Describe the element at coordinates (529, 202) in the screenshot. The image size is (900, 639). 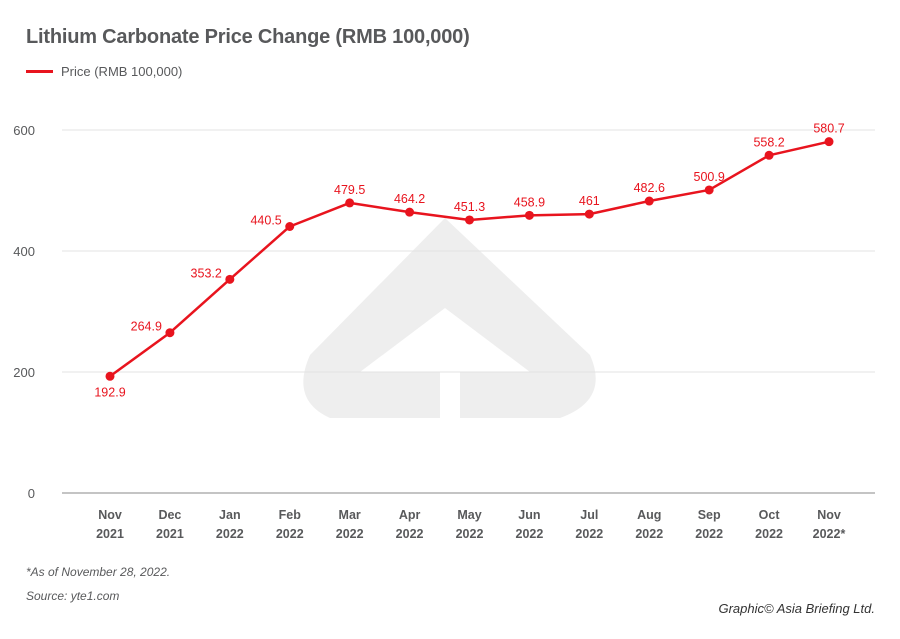
I see `data-label: 458.9` at that location.